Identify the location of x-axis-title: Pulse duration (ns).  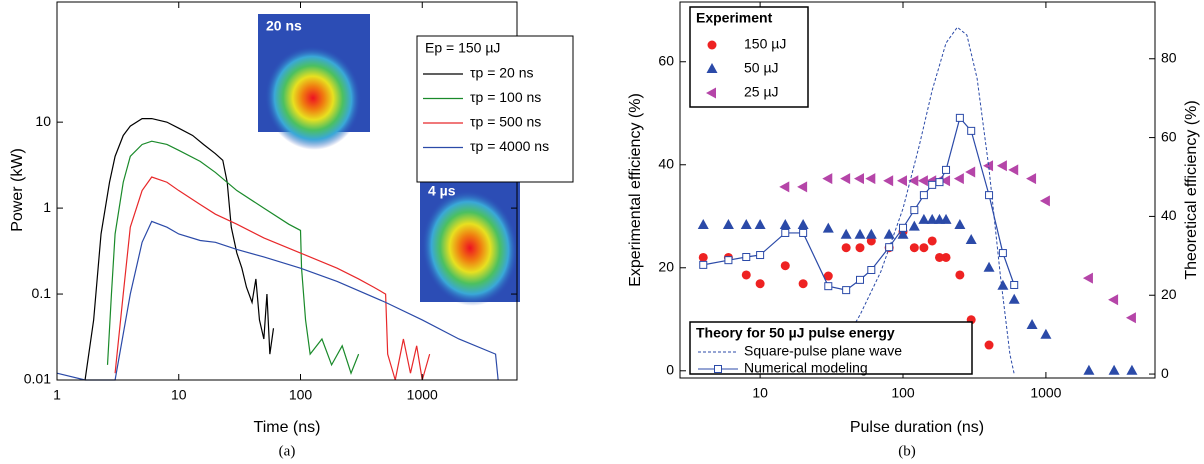
(917, 427).